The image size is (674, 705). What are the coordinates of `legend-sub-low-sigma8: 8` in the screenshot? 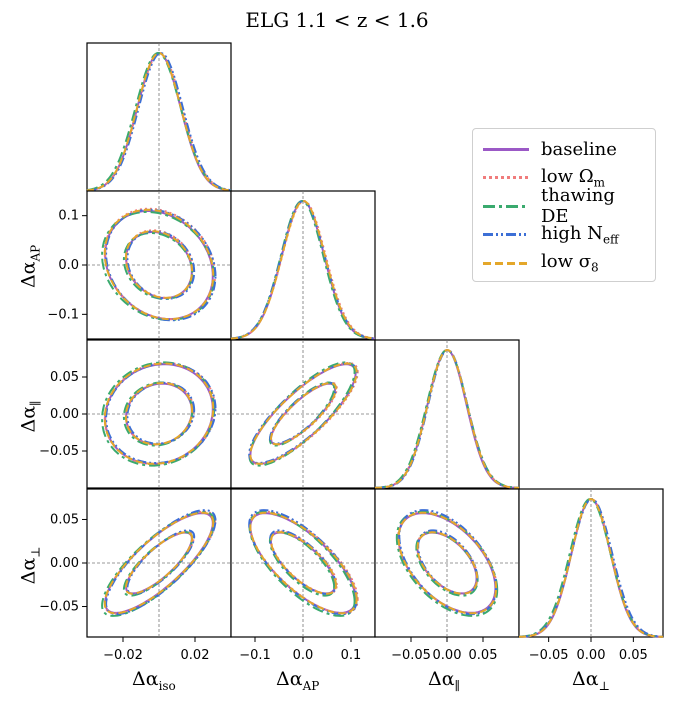 It's located at (595, 268).